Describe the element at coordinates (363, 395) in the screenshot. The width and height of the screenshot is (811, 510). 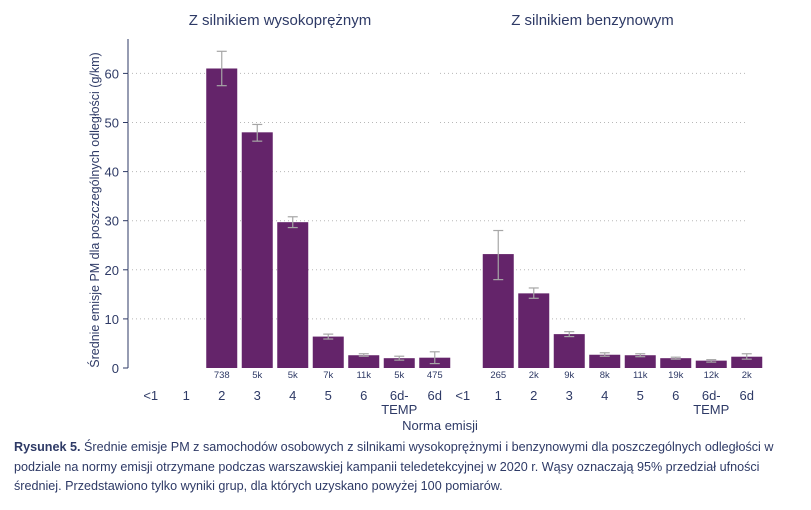
I see `x-tick-label-0-6: 6` at that location.